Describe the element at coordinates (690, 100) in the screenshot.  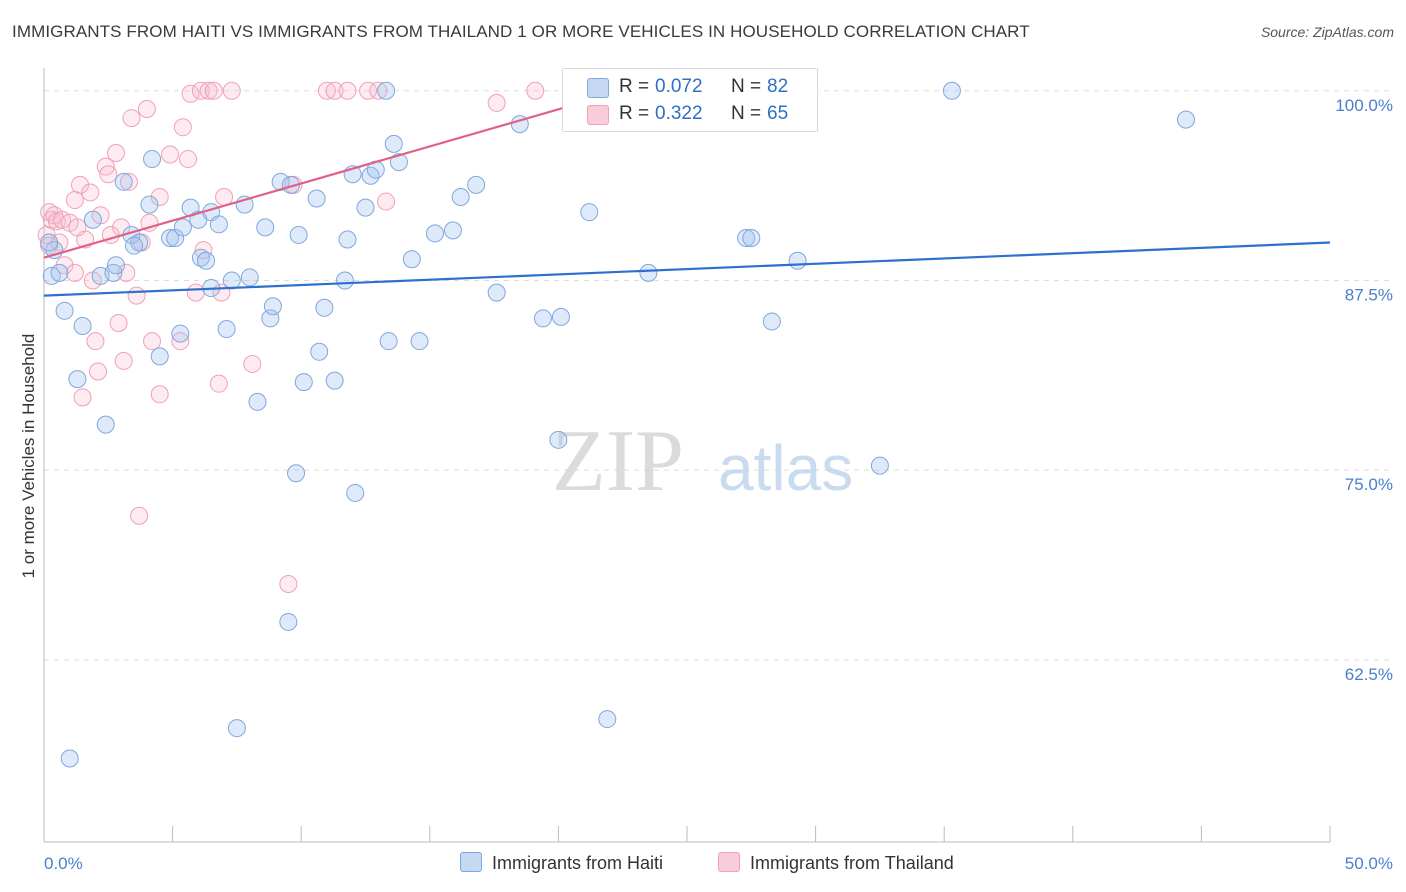
I see `correlation-legend: R = 0.072 N = 82 R = 0.322 N = 65` at that location.